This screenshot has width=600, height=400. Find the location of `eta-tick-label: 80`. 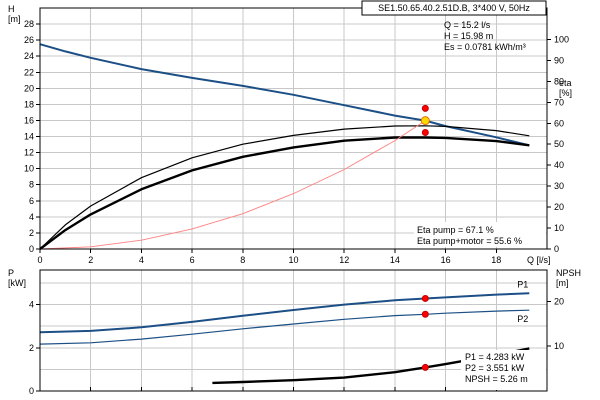

eta-tick-label: 80 is located at coordinates (559, 81).